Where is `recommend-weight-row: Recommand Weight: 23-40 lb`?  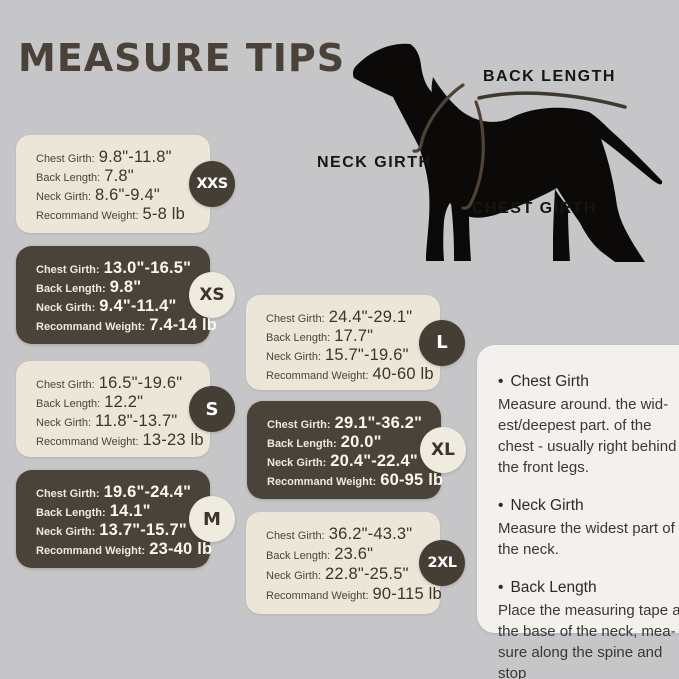
recommend-weight-row: Recommand Weight: 23-40 lb is located at coordinates (124, 549).